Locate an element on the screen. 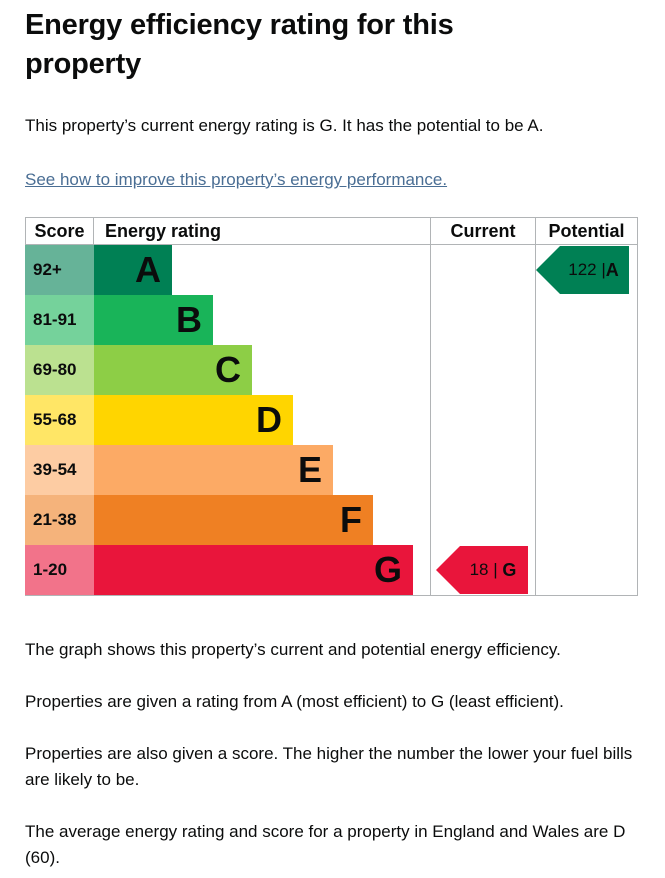 The height and width of the screenshot is (878, 665). chart-header: Score Energy rating Current Potential is located at coordinates (331, 231).